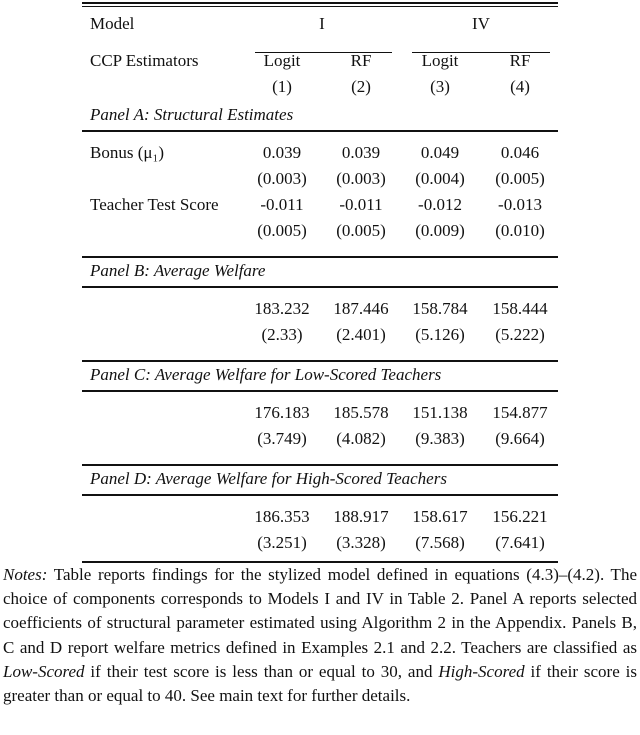  Describe the element at coordinates (440, 204) in the screenshot. I see `estimate-cell: -0.012` at that location.